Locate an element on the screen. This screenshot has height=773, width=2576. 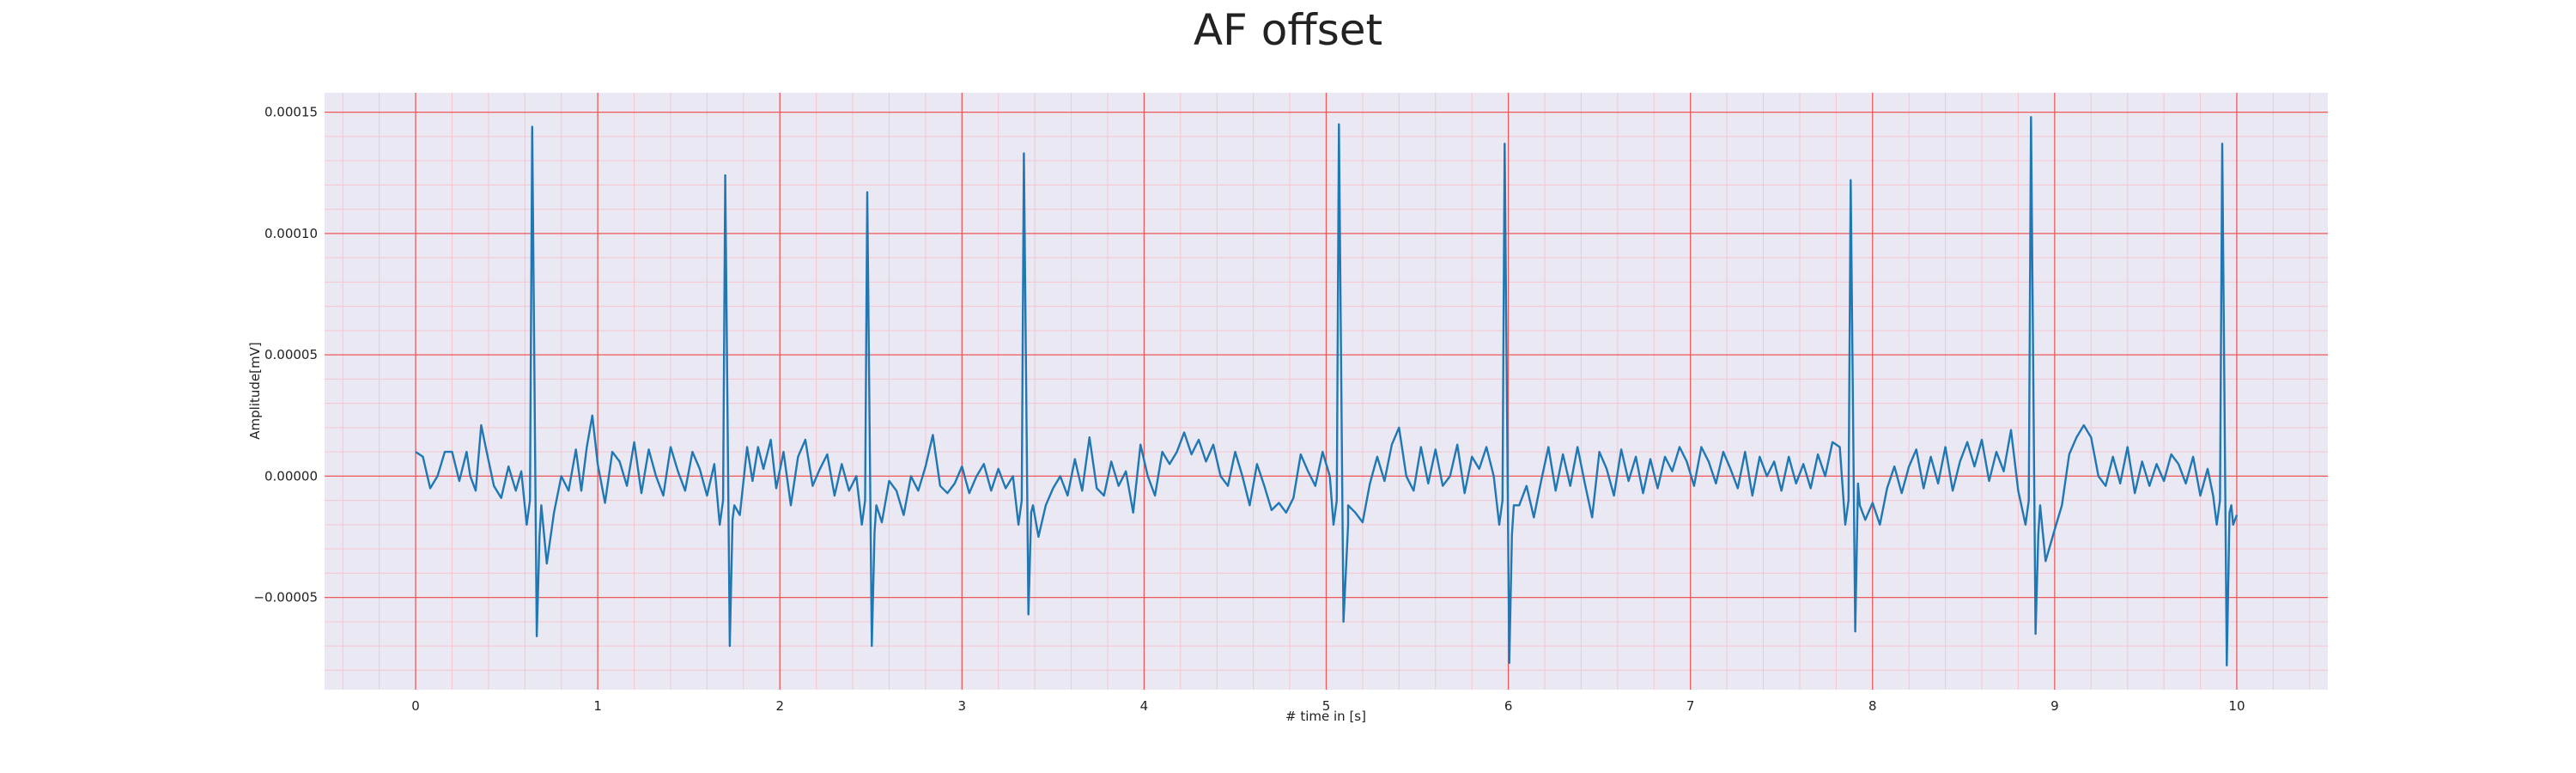
y-tick-label: 0.00015 is located at coordinates (291, 113).